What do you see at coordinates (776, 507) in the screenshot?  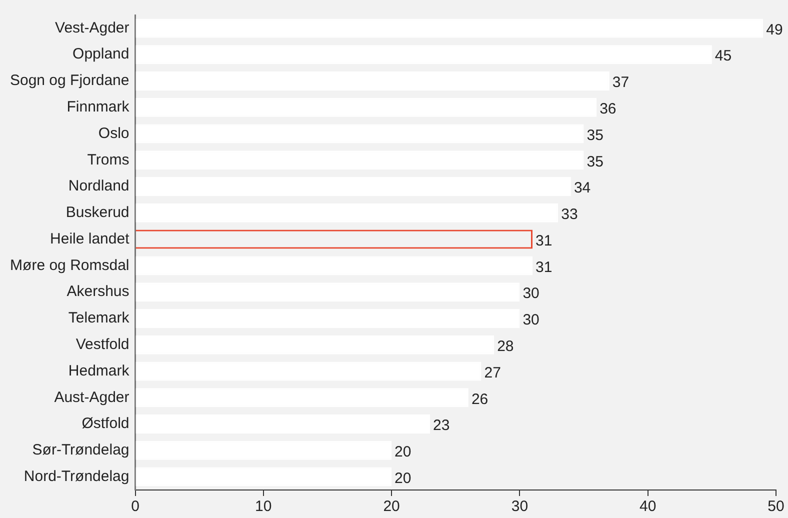 I see `x-tick-label: 50` at bounding box center [776, 507].